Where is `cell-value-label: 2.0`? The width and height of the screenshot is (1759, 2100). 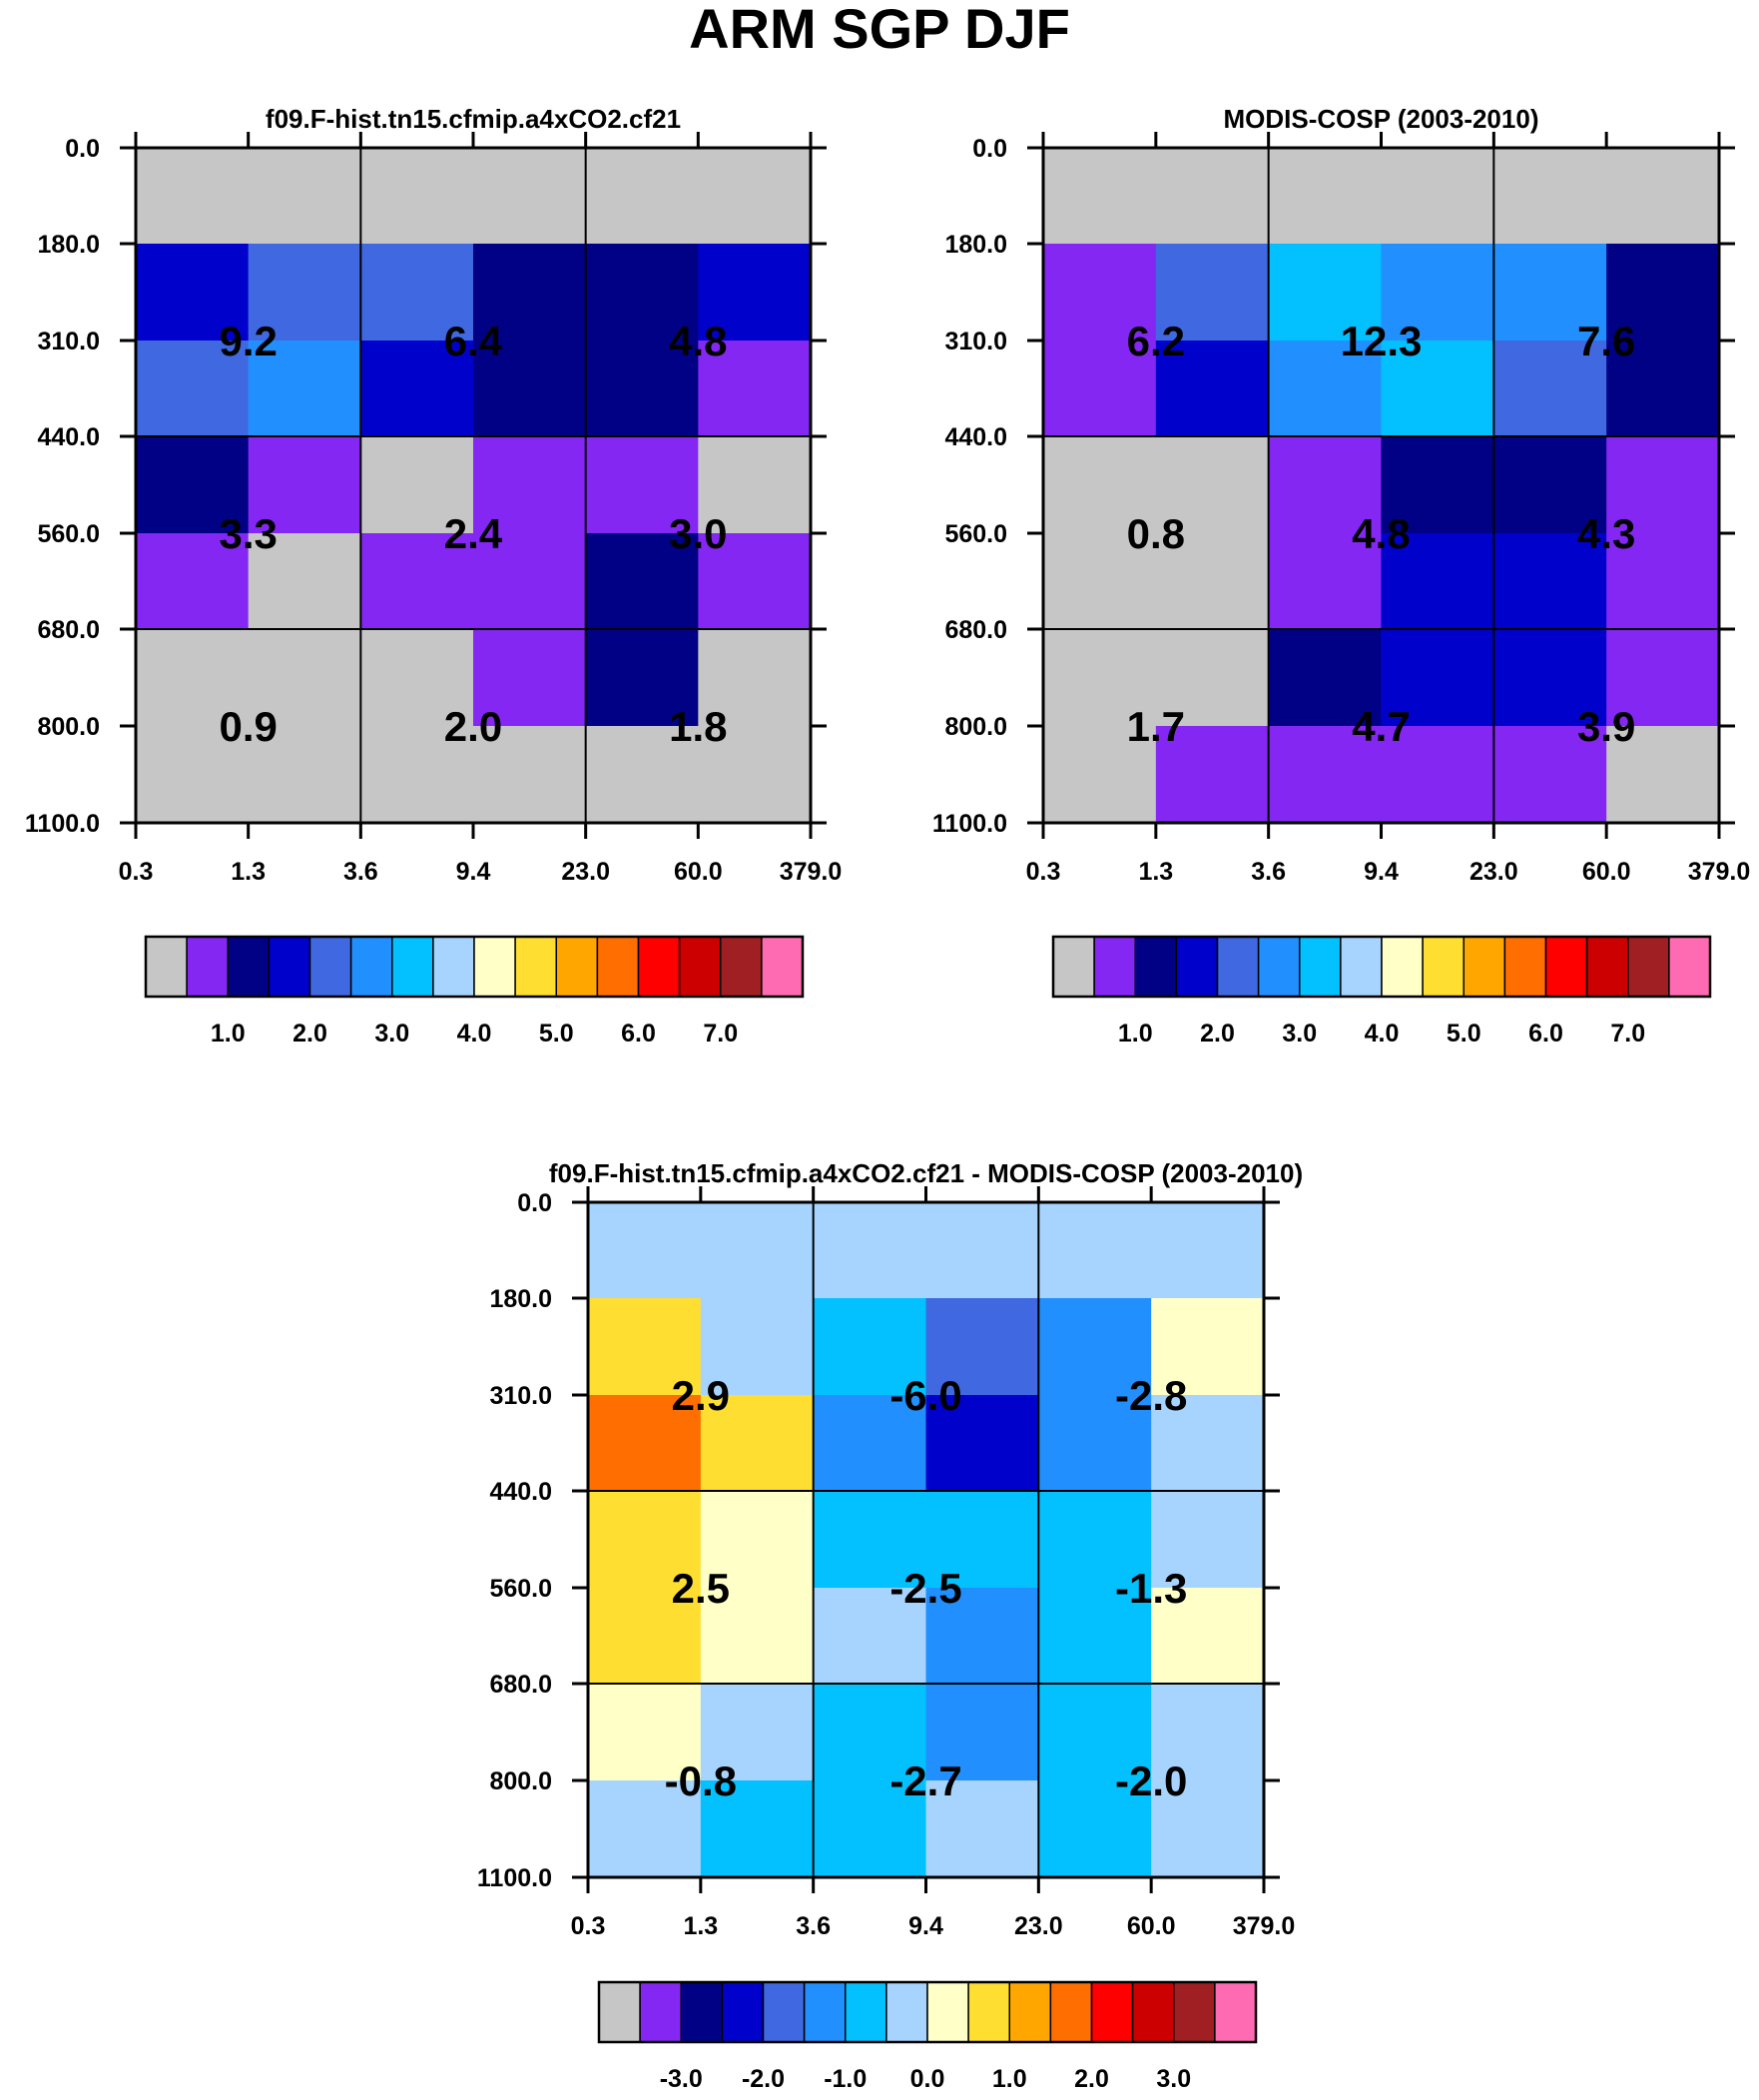 cell-value-label: 2.0 is located at coordinates (473, 726).